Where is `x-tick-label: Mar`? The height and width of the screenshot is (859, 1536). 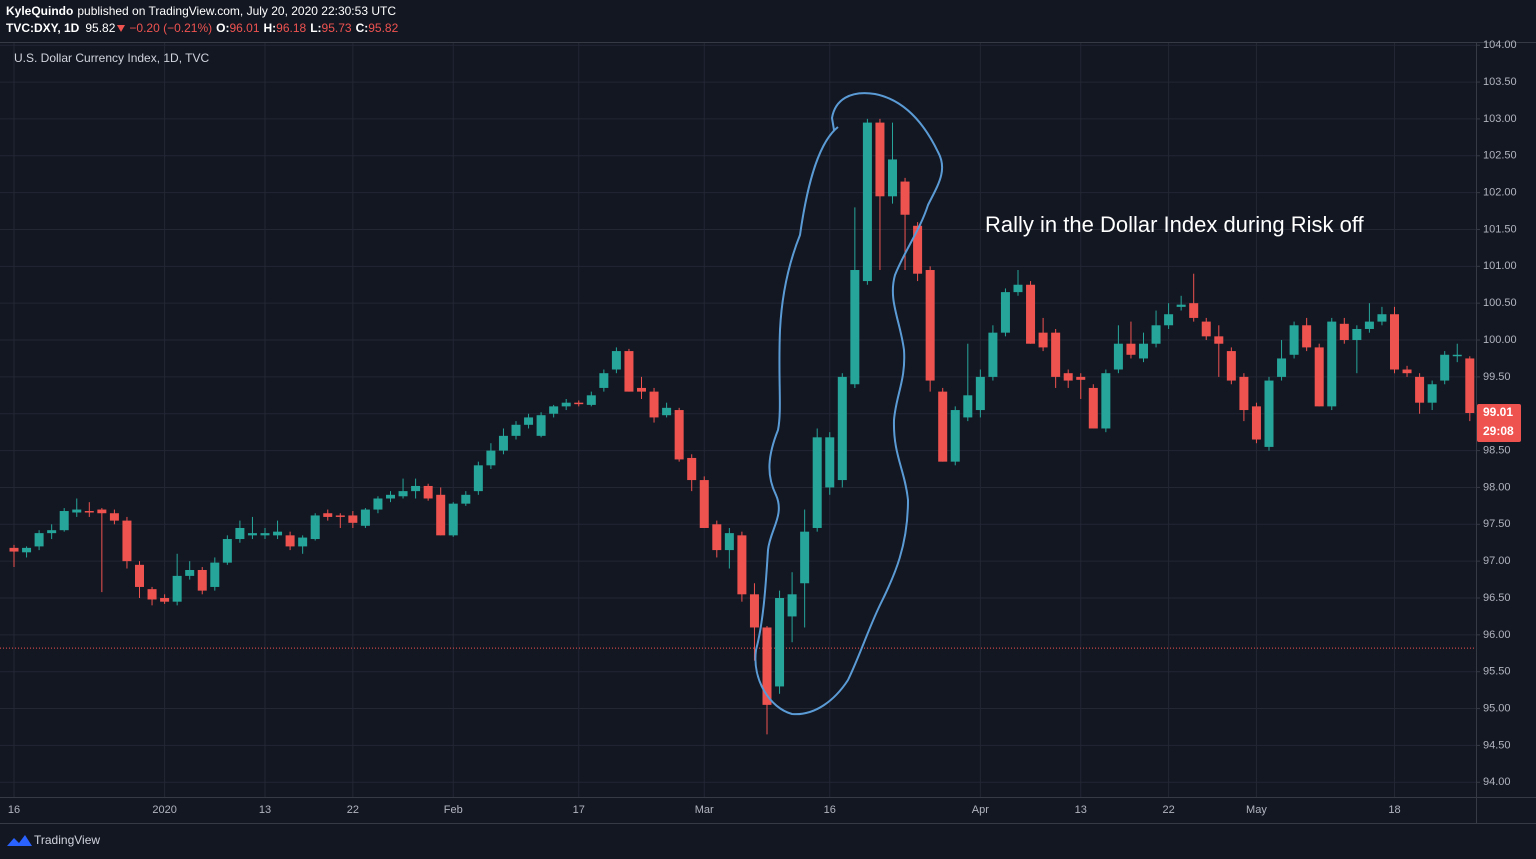
x-tick-label: Mar is located at coordinates (704, 810).